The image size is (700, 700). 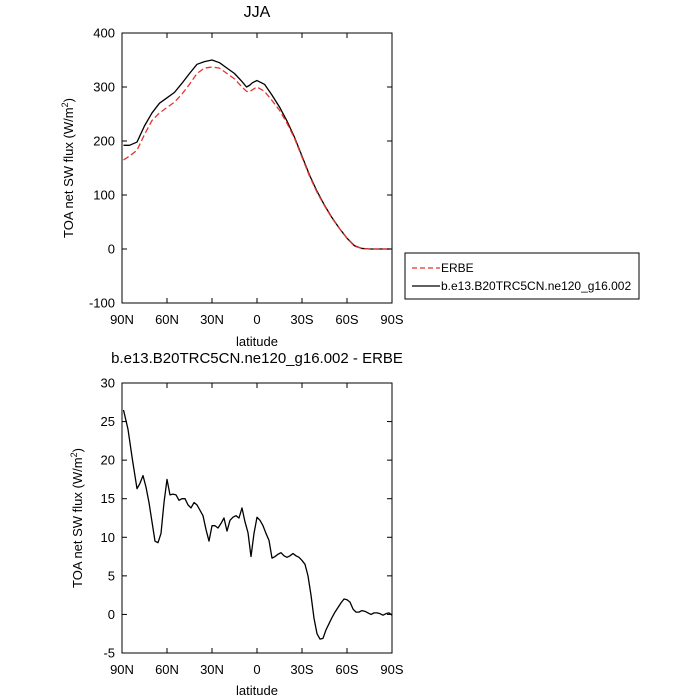 What do you see at coordinates (109, 653) in the screenshot?
I see `y-tick-label: -5` at bounding box center [109, 653].